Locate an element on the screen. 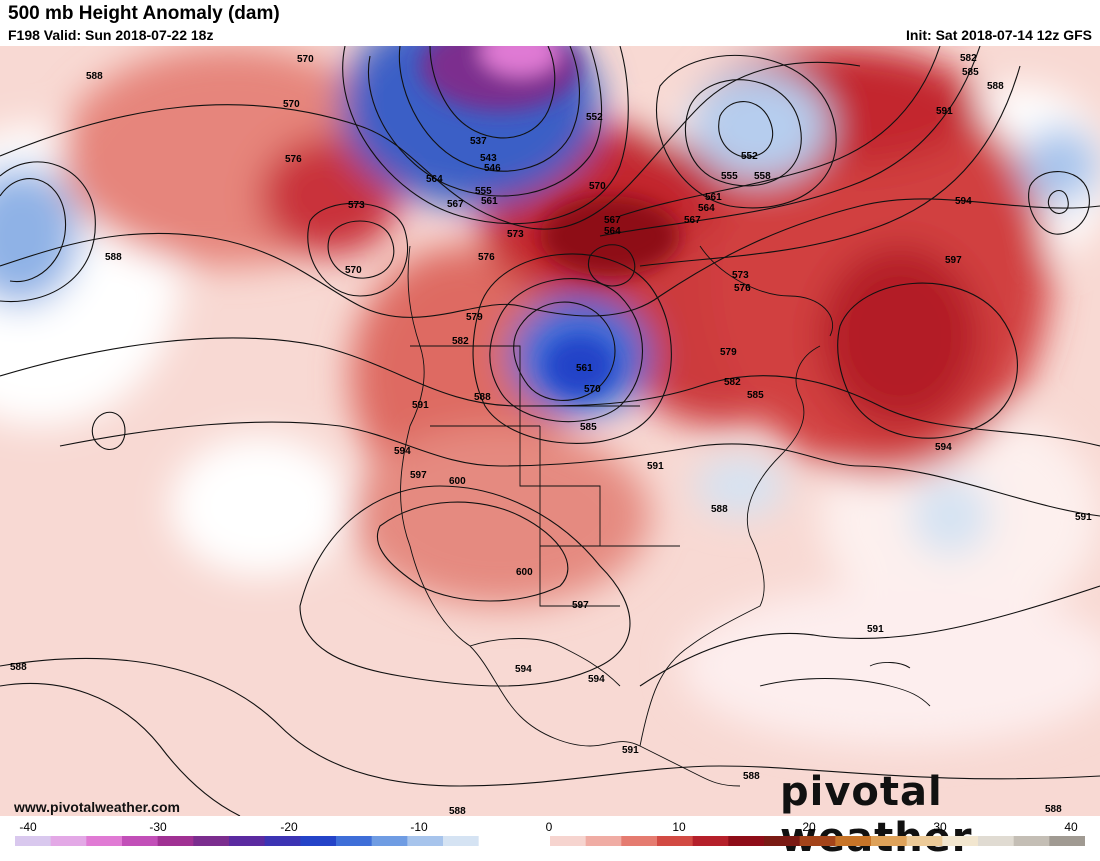 This screenshot has width=1100, height=861. colorbar-tick: -20 is located at coordinates (289, 827).